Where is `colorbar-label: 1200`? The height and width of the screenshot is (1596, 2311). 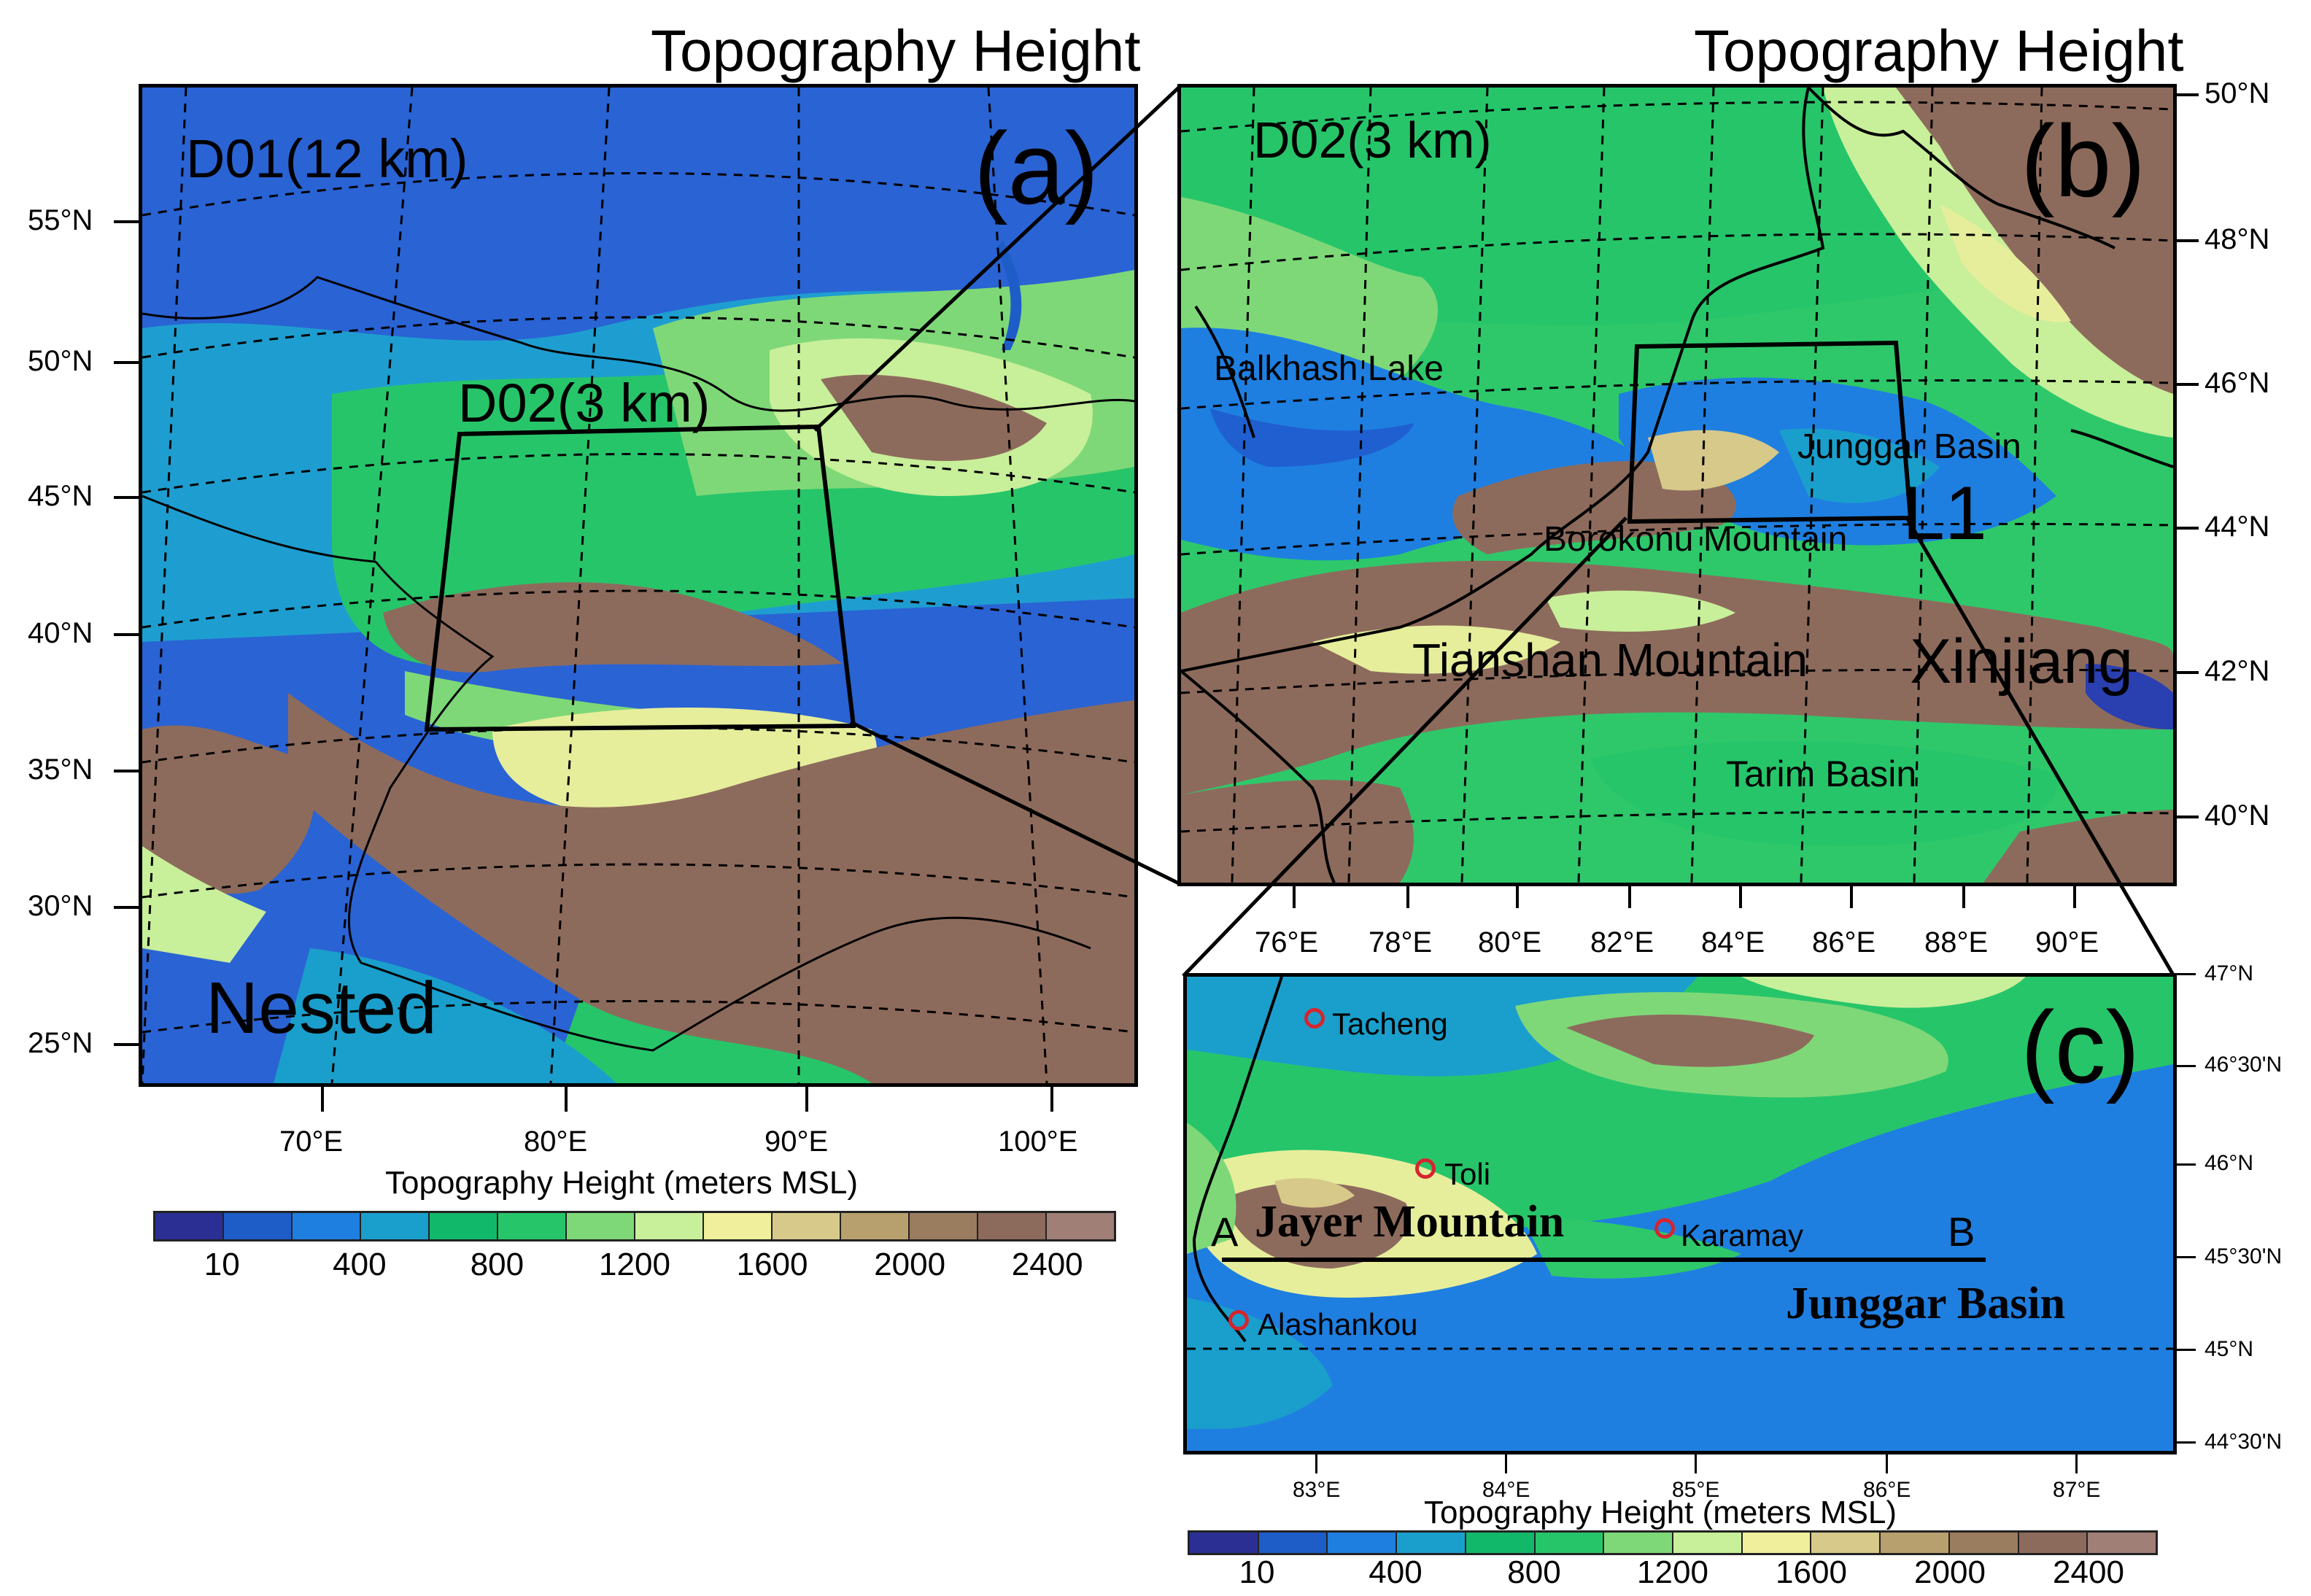 colorbar-label: 1200 is located at coordinates (634, 1264).